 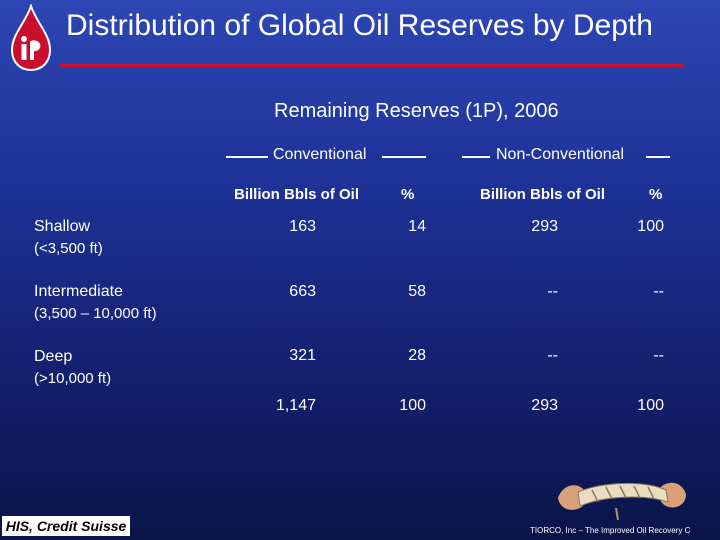 What do you see at coordinates (68, 248) in the screenshot?
I see `row-sublabel-text: (<3,500 ft)` at bounding box center [68, 248].